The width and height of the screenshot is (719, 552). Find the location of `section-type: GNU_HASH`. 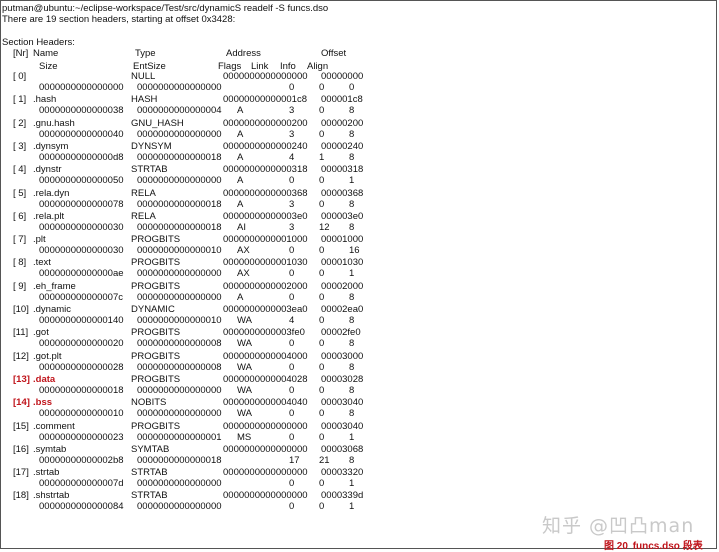

section-type: GNU_HASH is located at coordinates (157, 123).